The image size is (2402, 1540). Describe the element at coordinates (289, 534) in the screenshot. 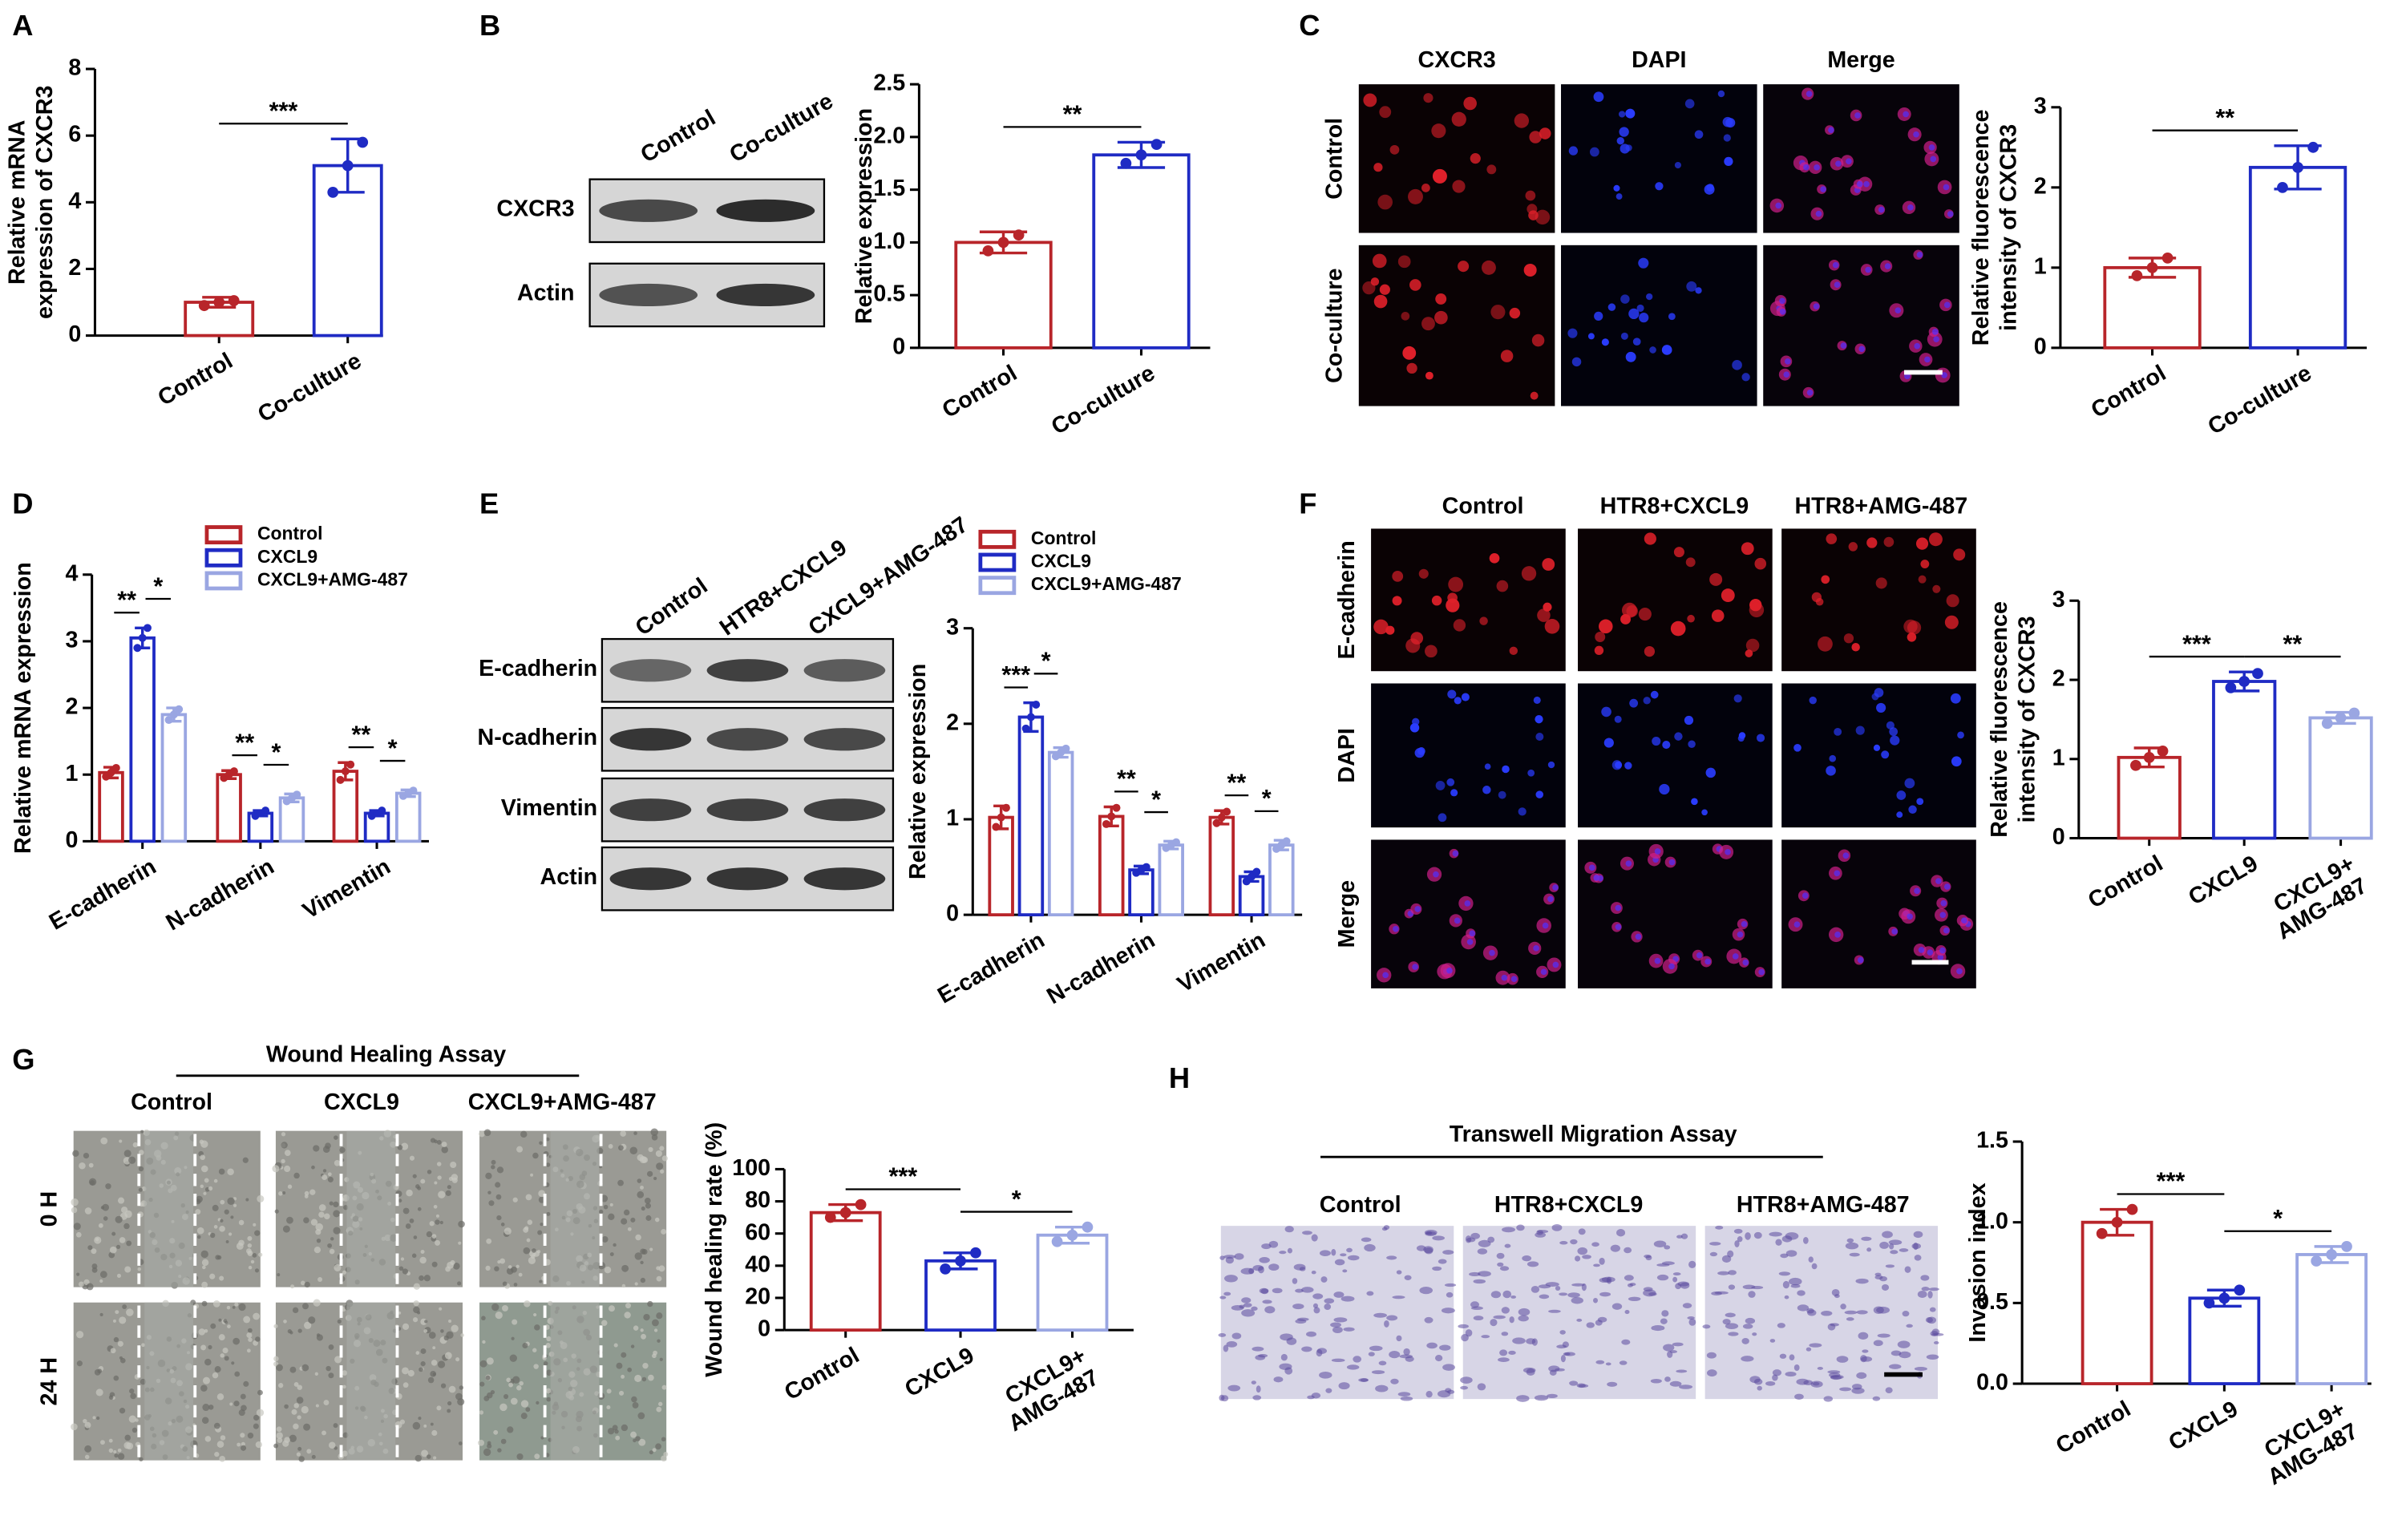

I see `legend-label: Control` at that location.